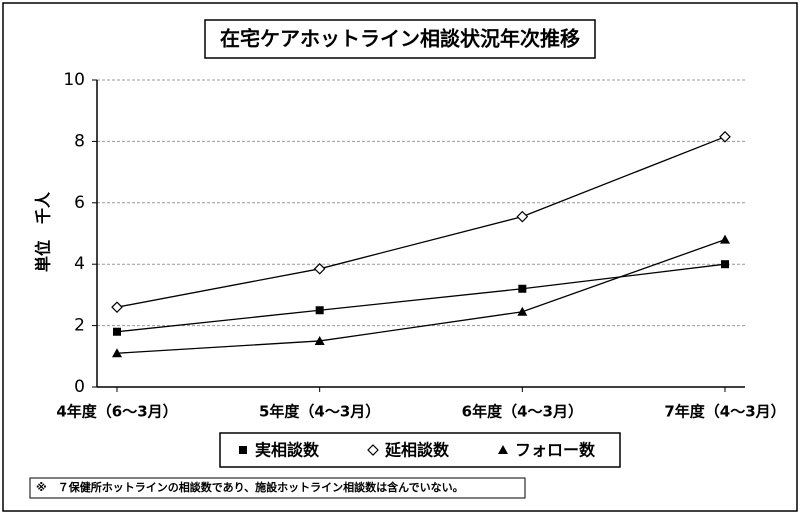 The image size is (800, 517). What do you see at coordinates (79, 141) in the screenshot?
I see `y-tick-label: 8` at bounding box center [79, 141].